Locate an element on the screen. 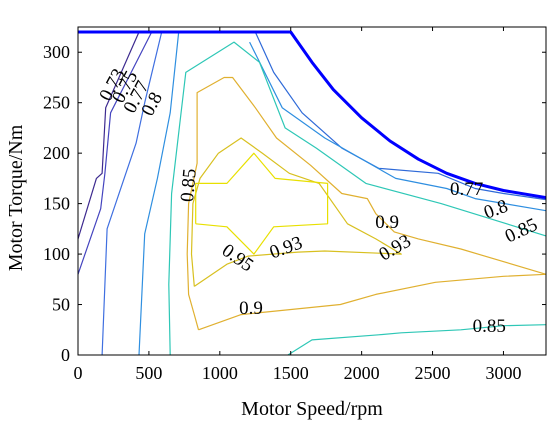  x-tick-label-0: 0 is located at coordinates (78, 373).